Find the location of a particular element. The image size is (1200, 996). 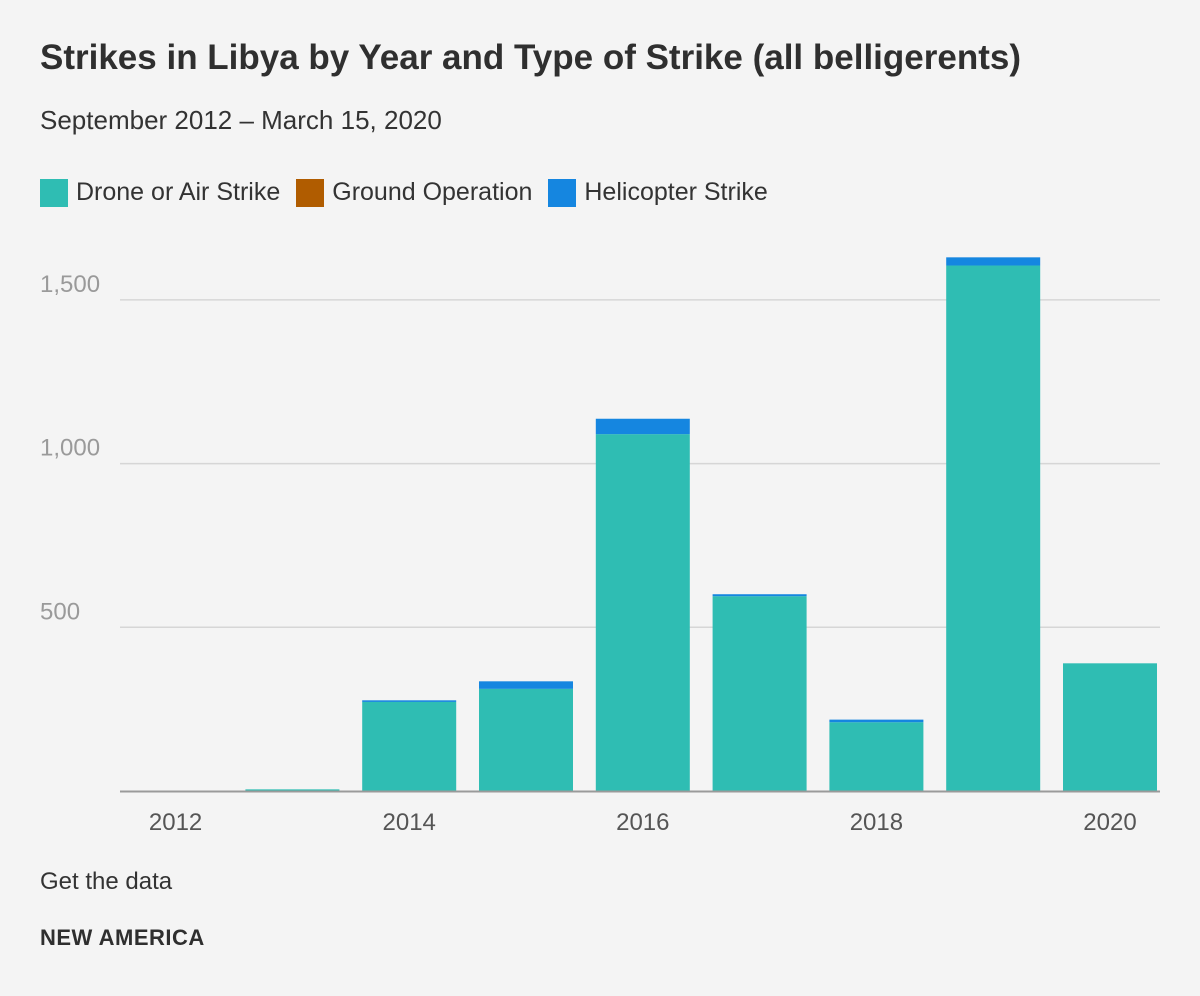

legend-swatch-drone is located at coordinates (54, 192).